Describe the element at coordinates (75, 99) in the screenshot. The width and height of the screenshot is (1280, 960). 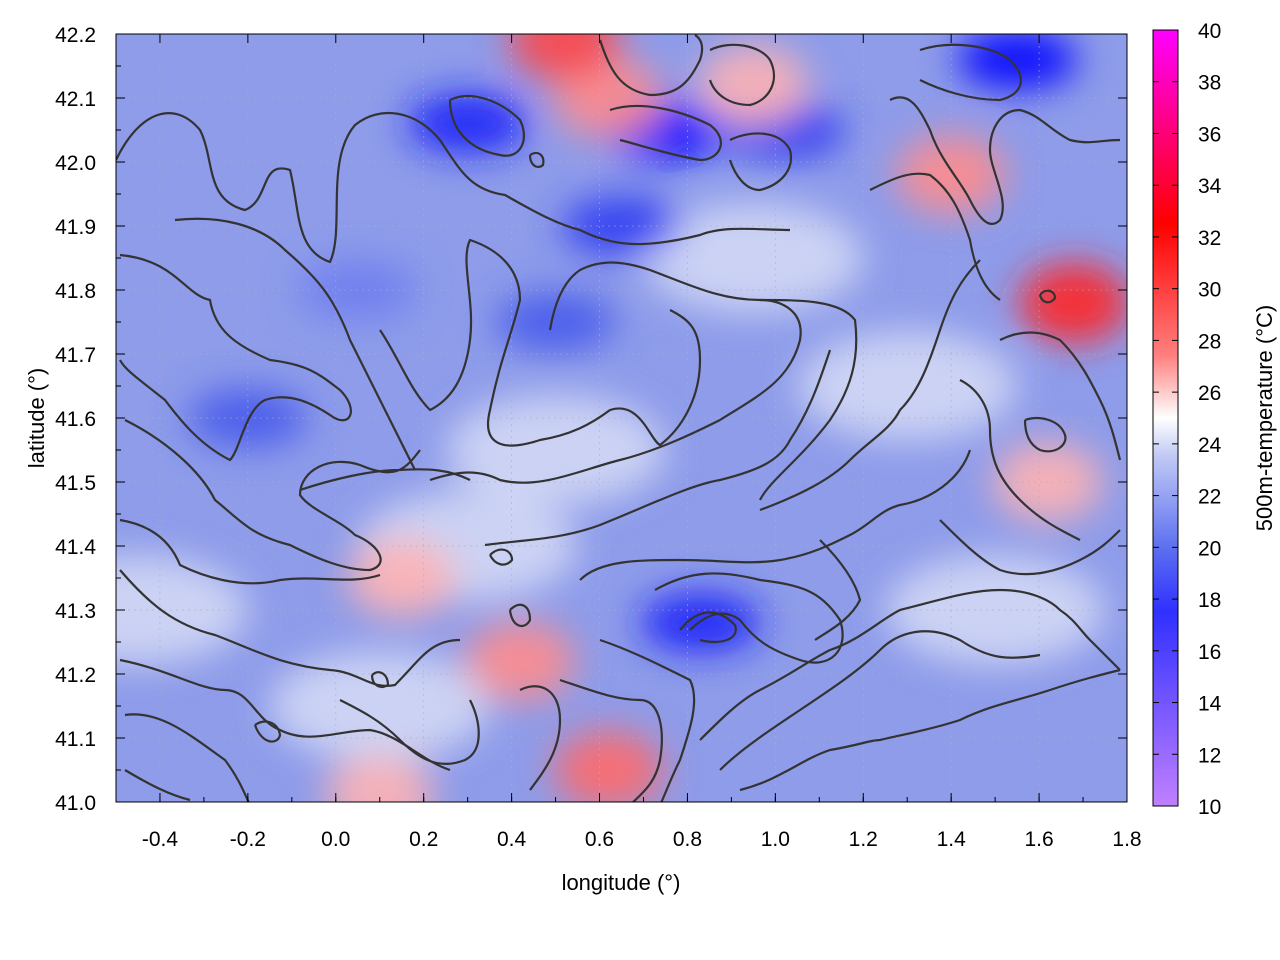
I see `y-tick-label: 42.1` at that location.